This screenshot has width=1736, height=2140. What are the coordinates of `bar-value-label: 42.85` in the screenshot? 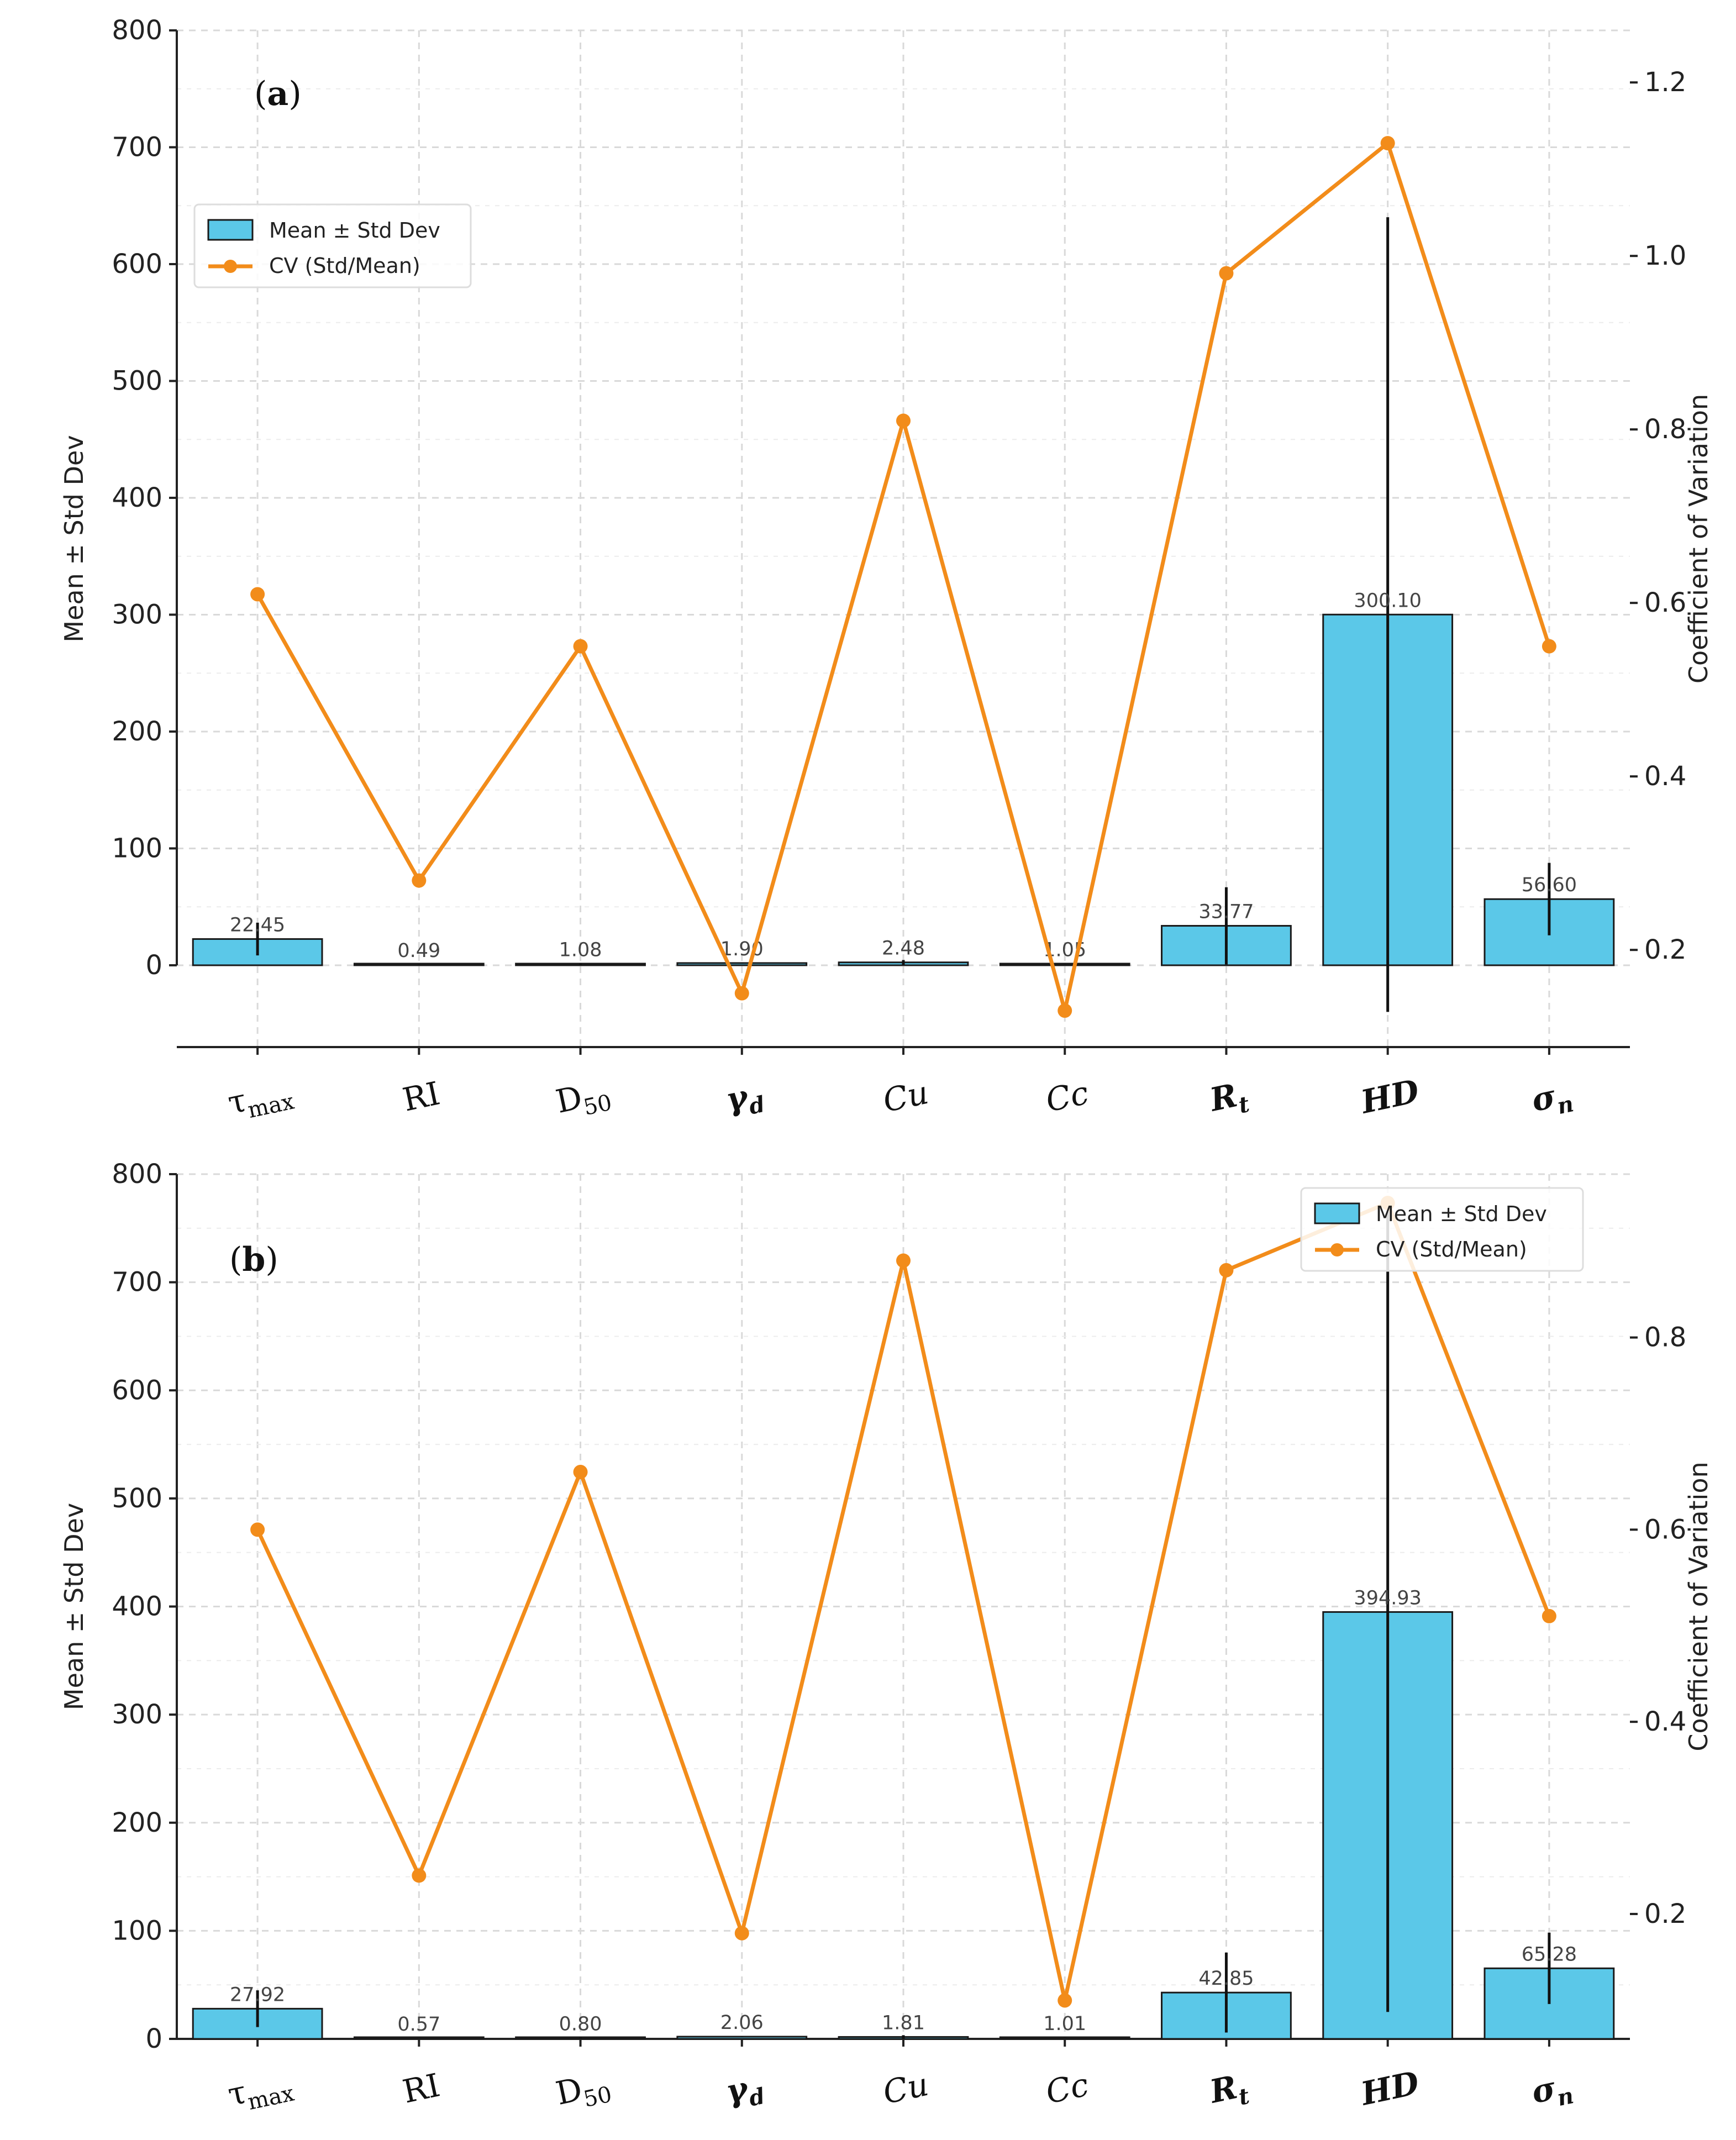 It's located at (1226, 1979).